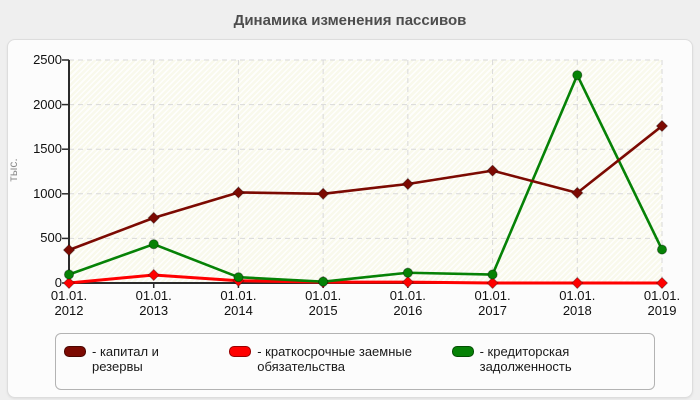 Image resolution: width=700 pixels, height=400 pixels. What do you see at coordinates (58, 282) in the screenshot?
I see `y-tick-label: 0` at bounding box center [58, 282].